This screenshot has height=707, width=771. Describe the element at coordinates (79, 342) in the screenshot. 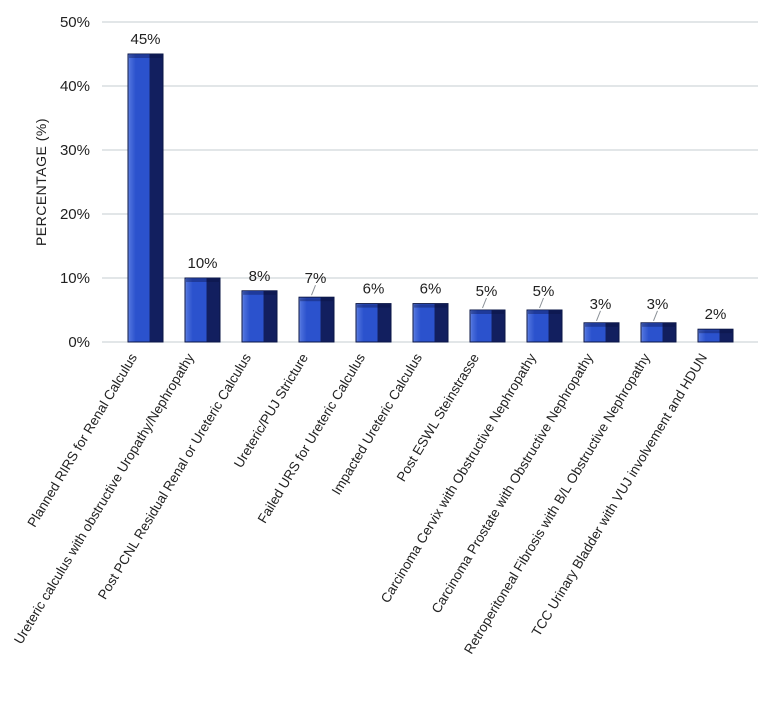

I see `y-tick-label: 0%` at that location.